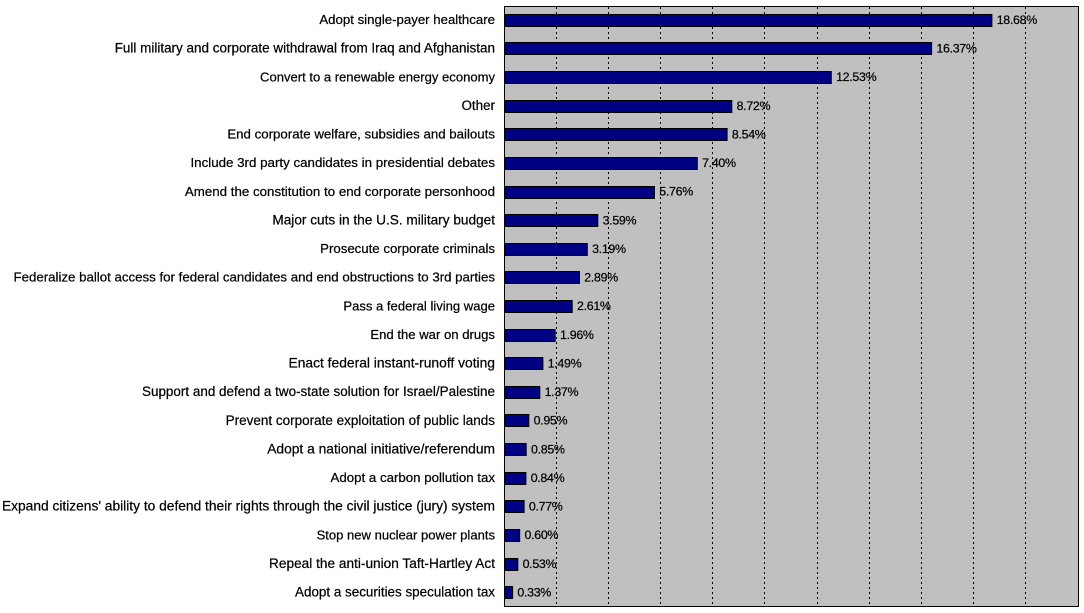 Image resolution: width=1084 pixels, height=613 pixels. What do you see at coordinates (407, 248) in the screenshot?
I see `svg-text: Prosecute corporate criminals` at bounding box center [407, 248].